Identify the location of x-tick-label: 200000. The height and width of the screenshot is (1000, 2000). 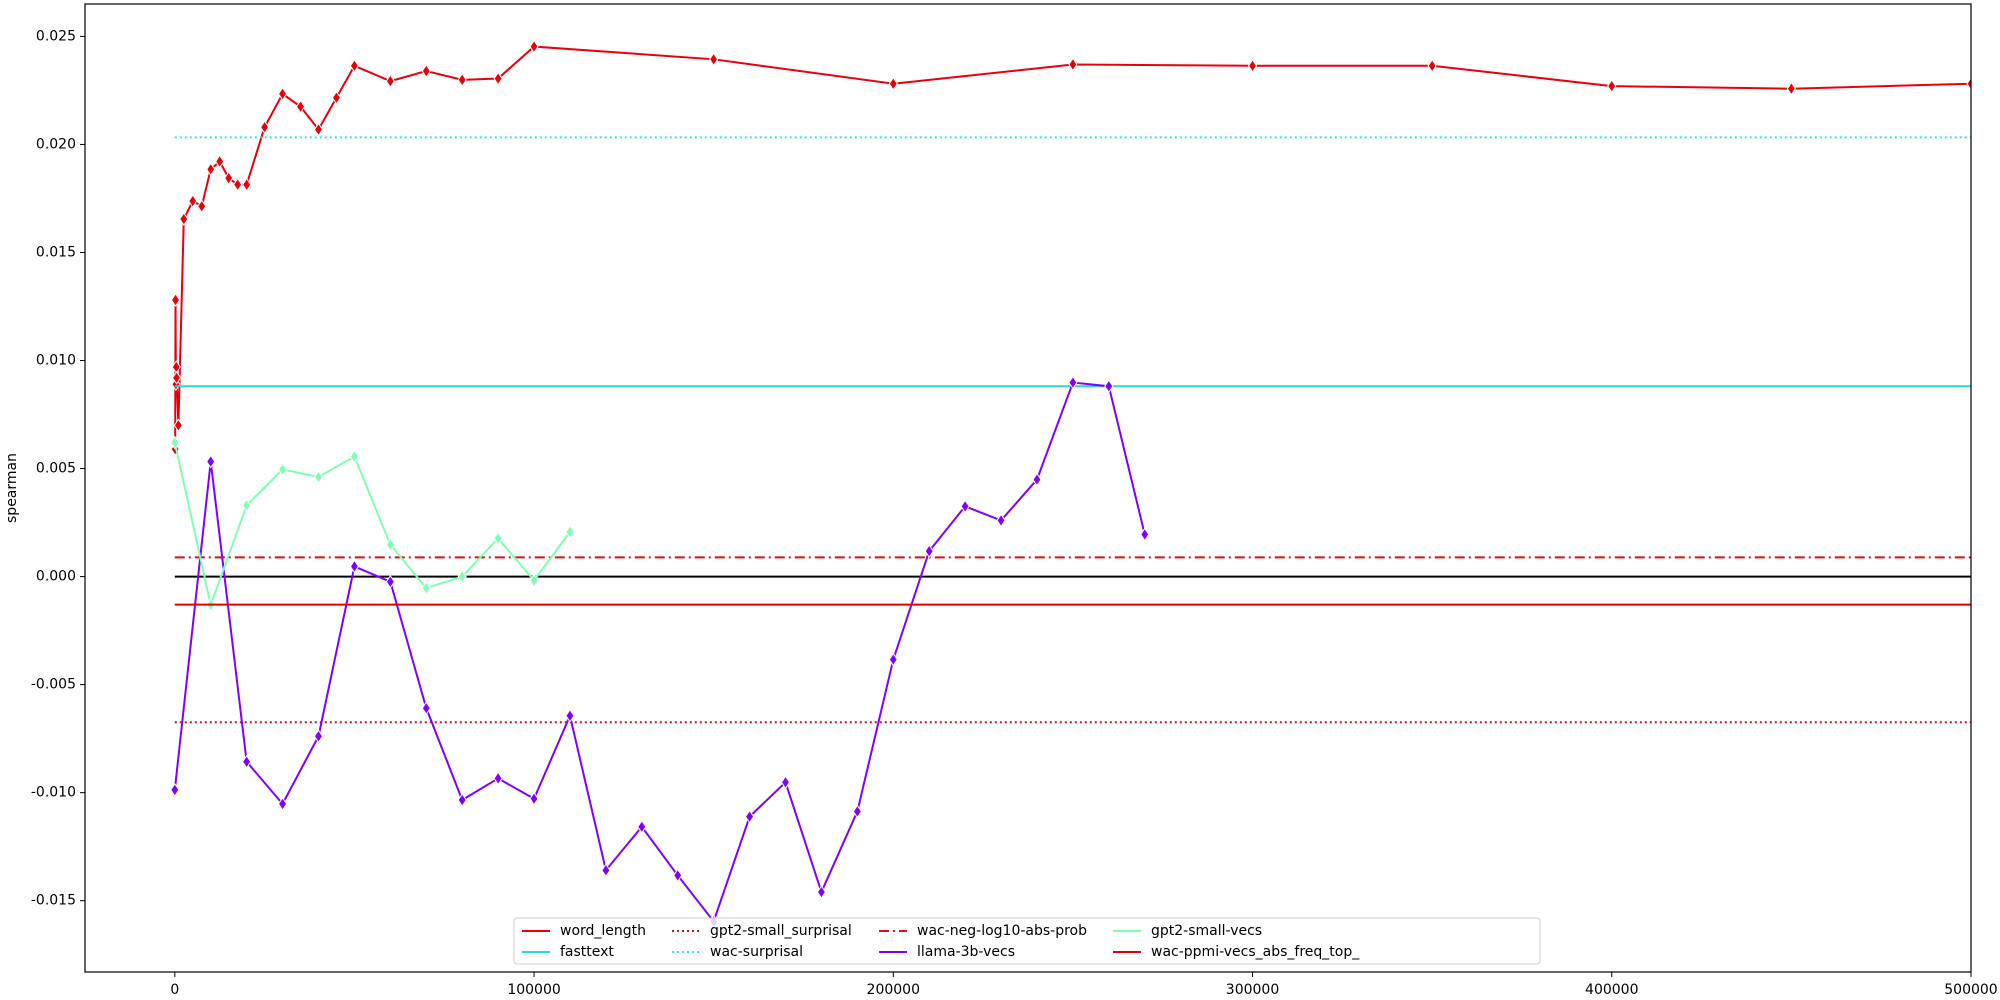
(893, 990).